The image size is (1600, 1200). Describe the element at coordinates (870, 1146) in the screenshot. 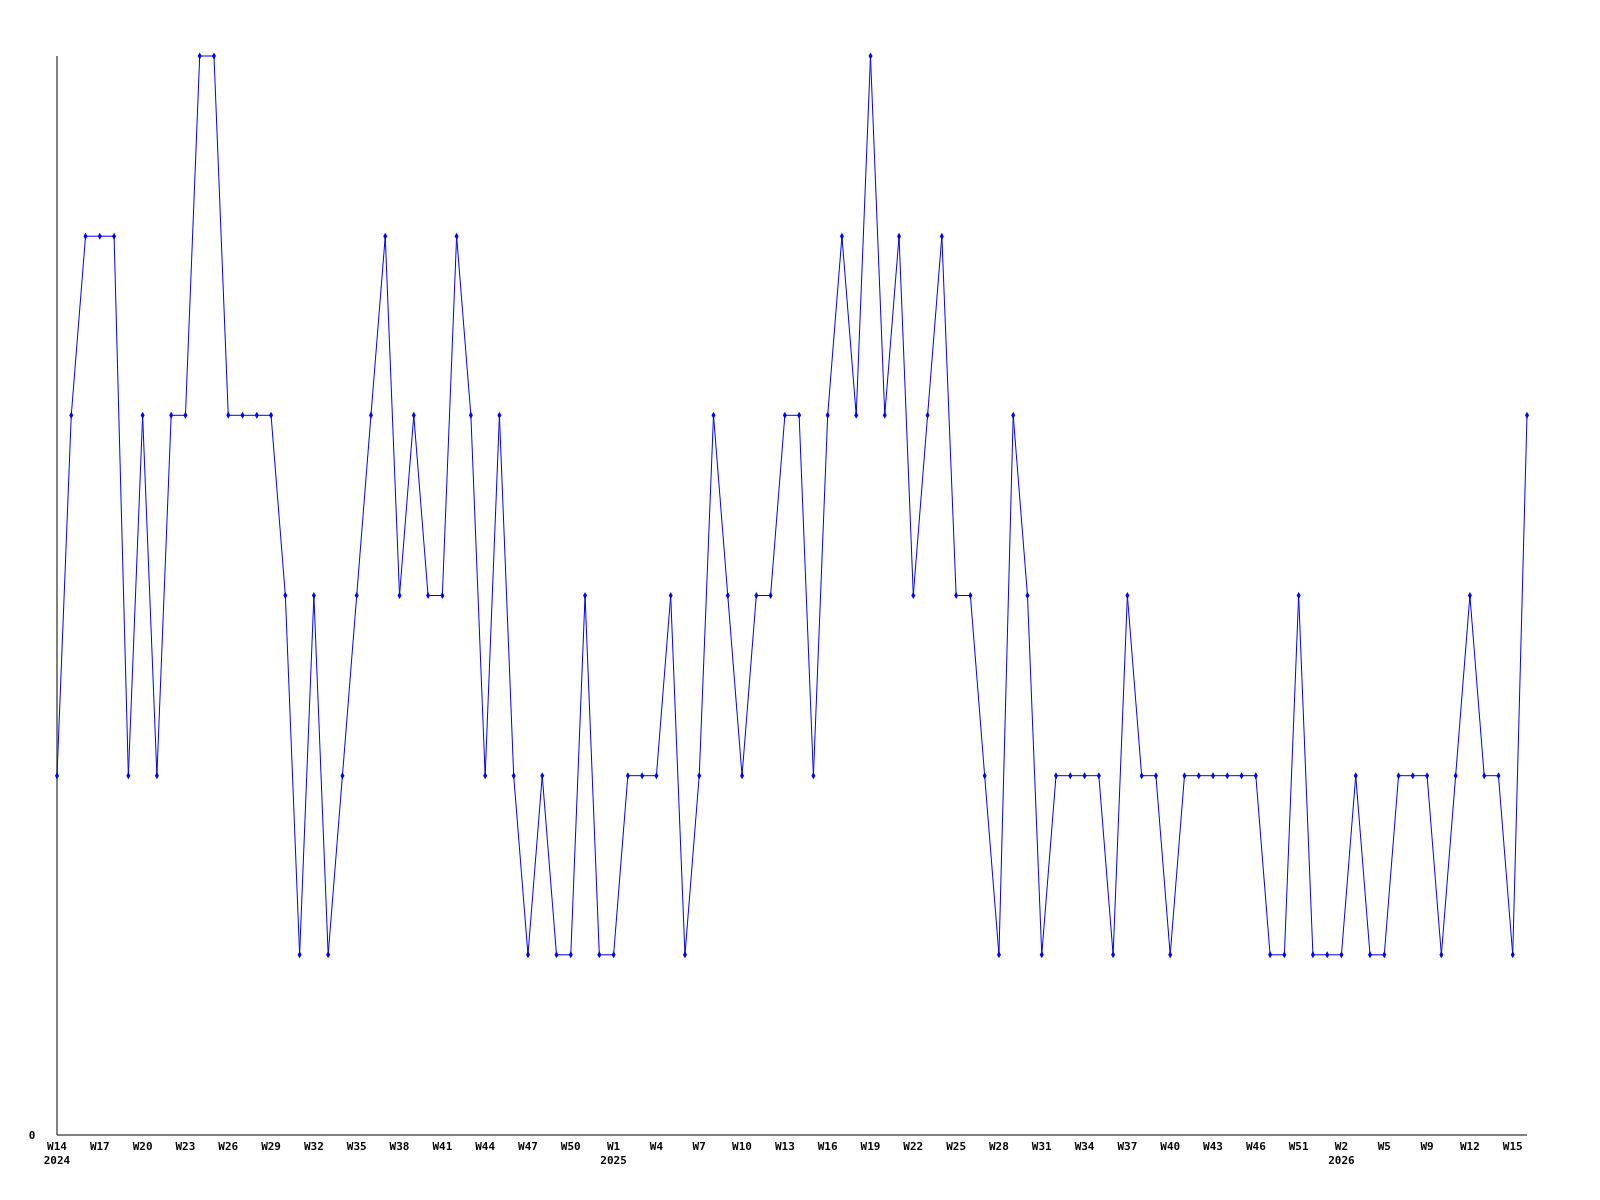

I see `x-tick-label: W19` at that location.